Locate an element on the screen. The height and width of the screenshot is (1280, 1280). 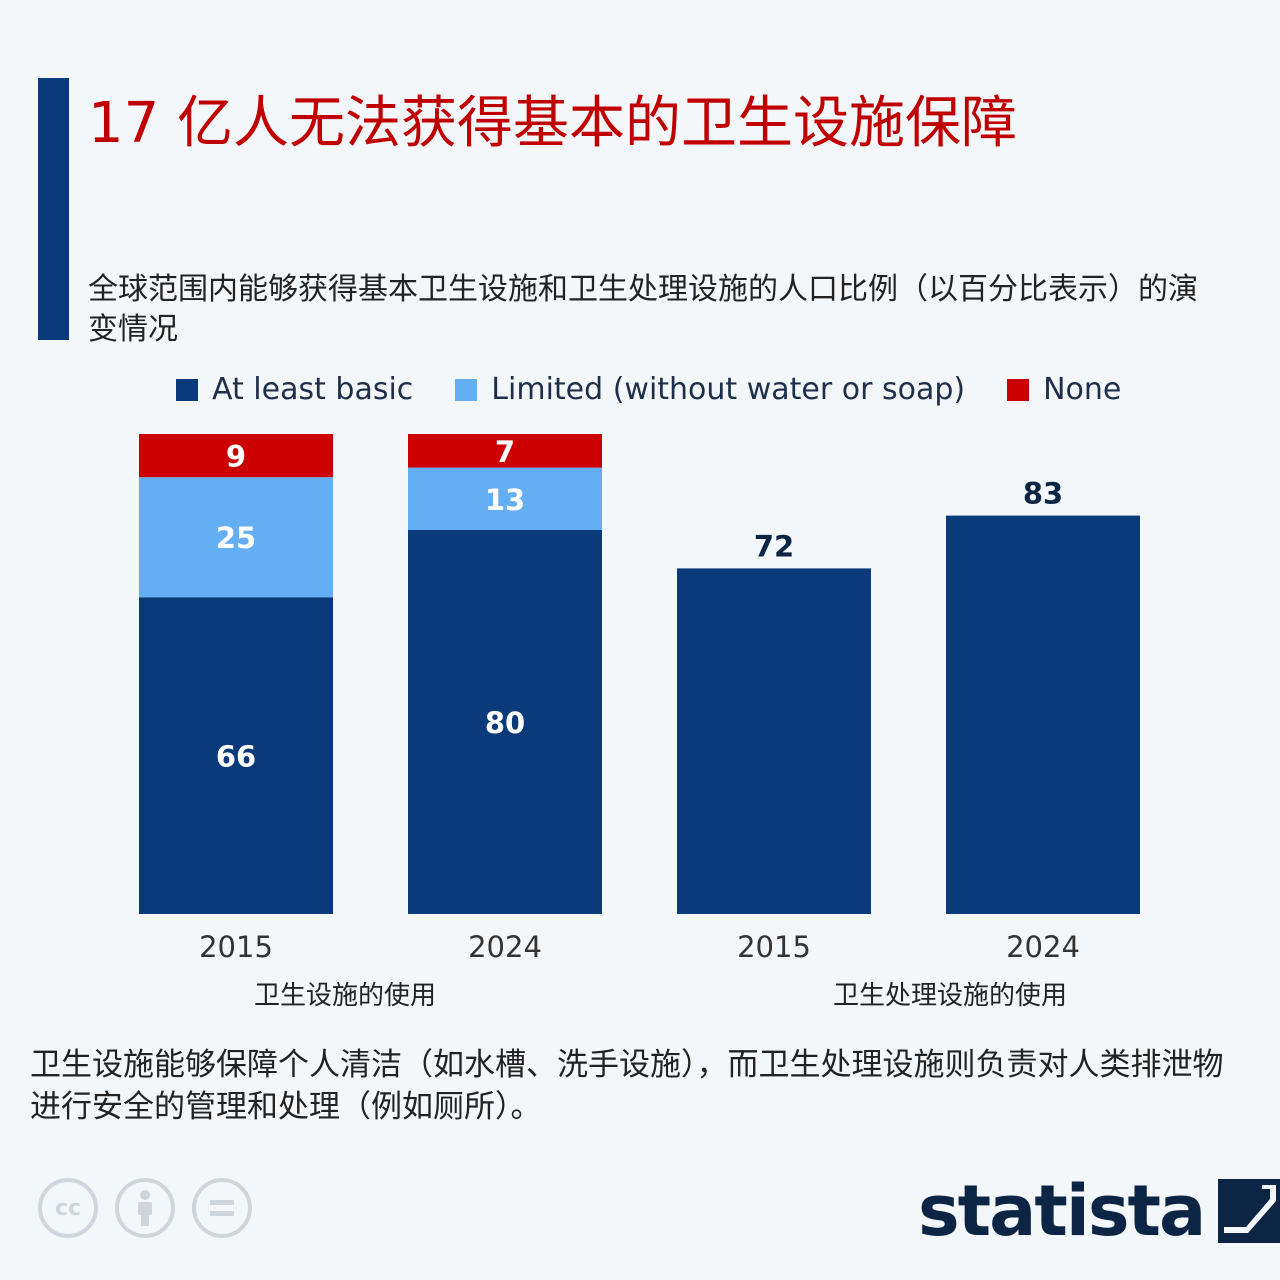
no-derivatives-icon is located at coordinates (222, 1208).